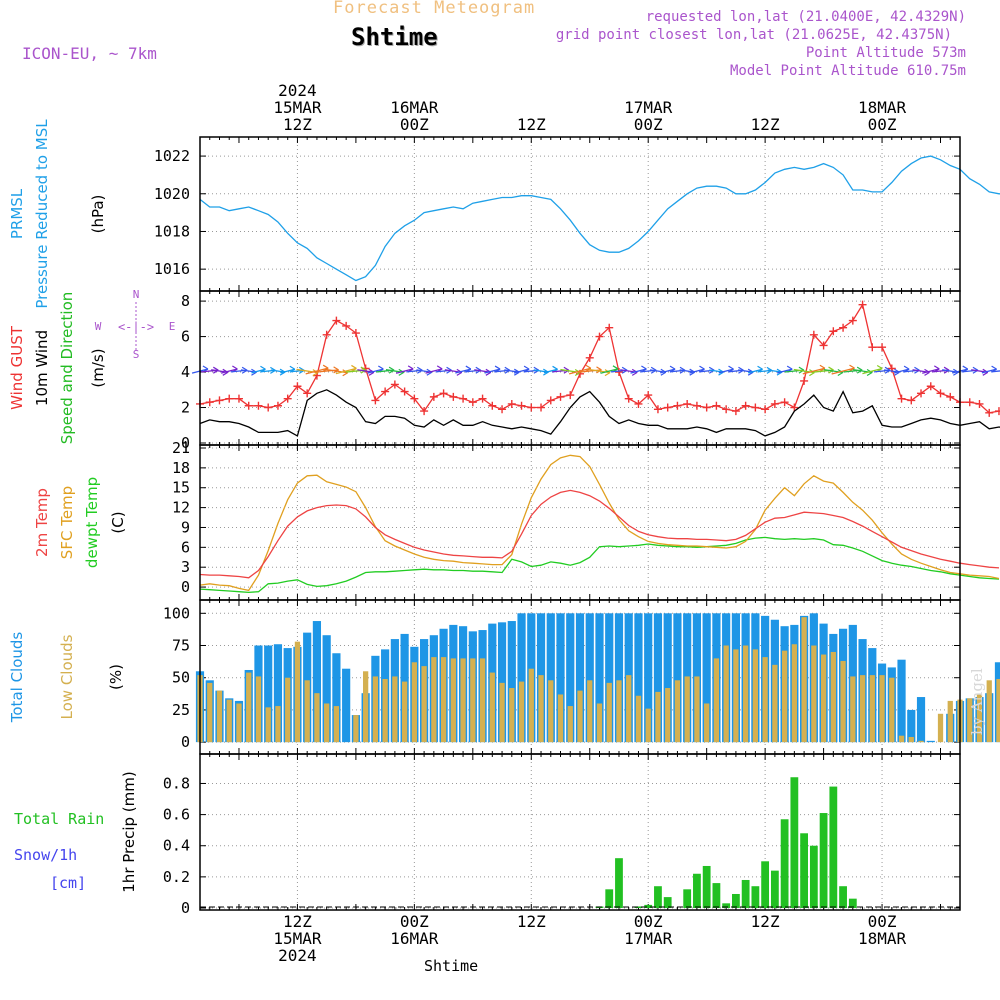  Describe the element at coordinates (451, 966) in the screenshot. I see `footer-station: Shtime` at that location.